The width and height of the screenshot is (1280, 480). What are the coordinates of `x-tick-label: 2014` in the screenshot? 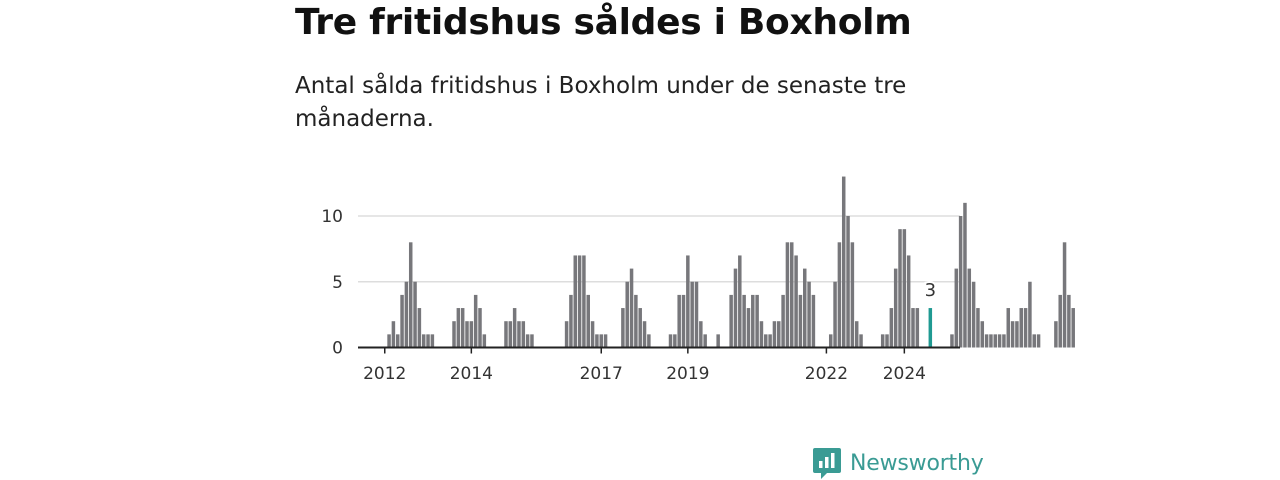 It's located at (471, 374).